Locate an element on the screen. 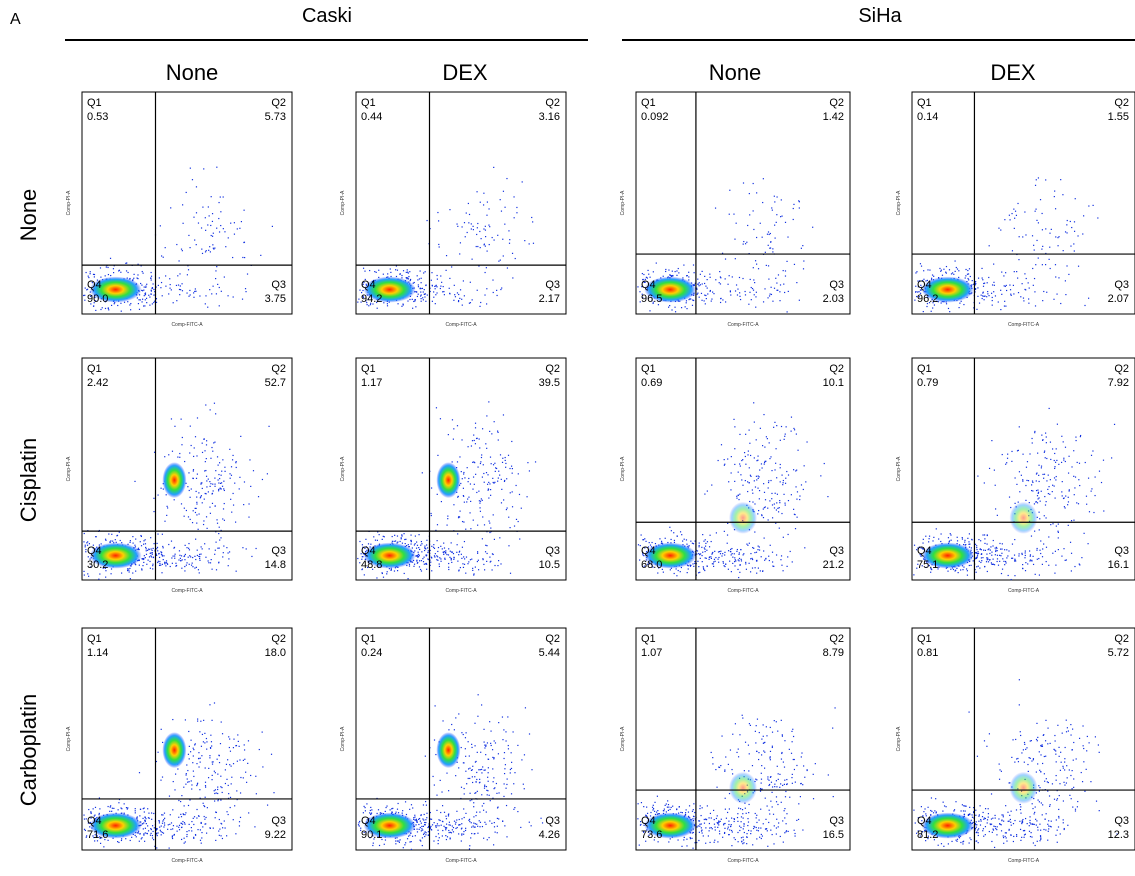 Image resolution: width=1135 pixels, height=876 pixels. quadrant-percent: 39.5 is located at coordinates (549, 383).